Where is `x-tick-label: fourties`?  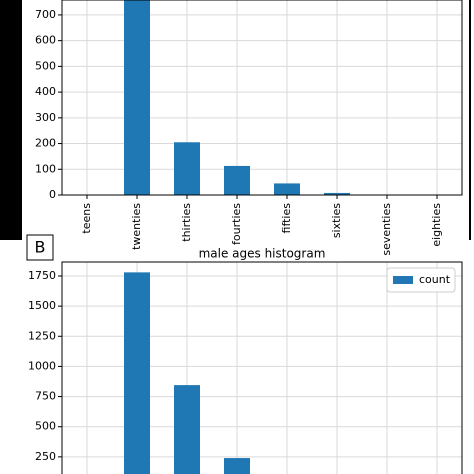
x-tick-label: fourties is located at coordinates (236, 224).